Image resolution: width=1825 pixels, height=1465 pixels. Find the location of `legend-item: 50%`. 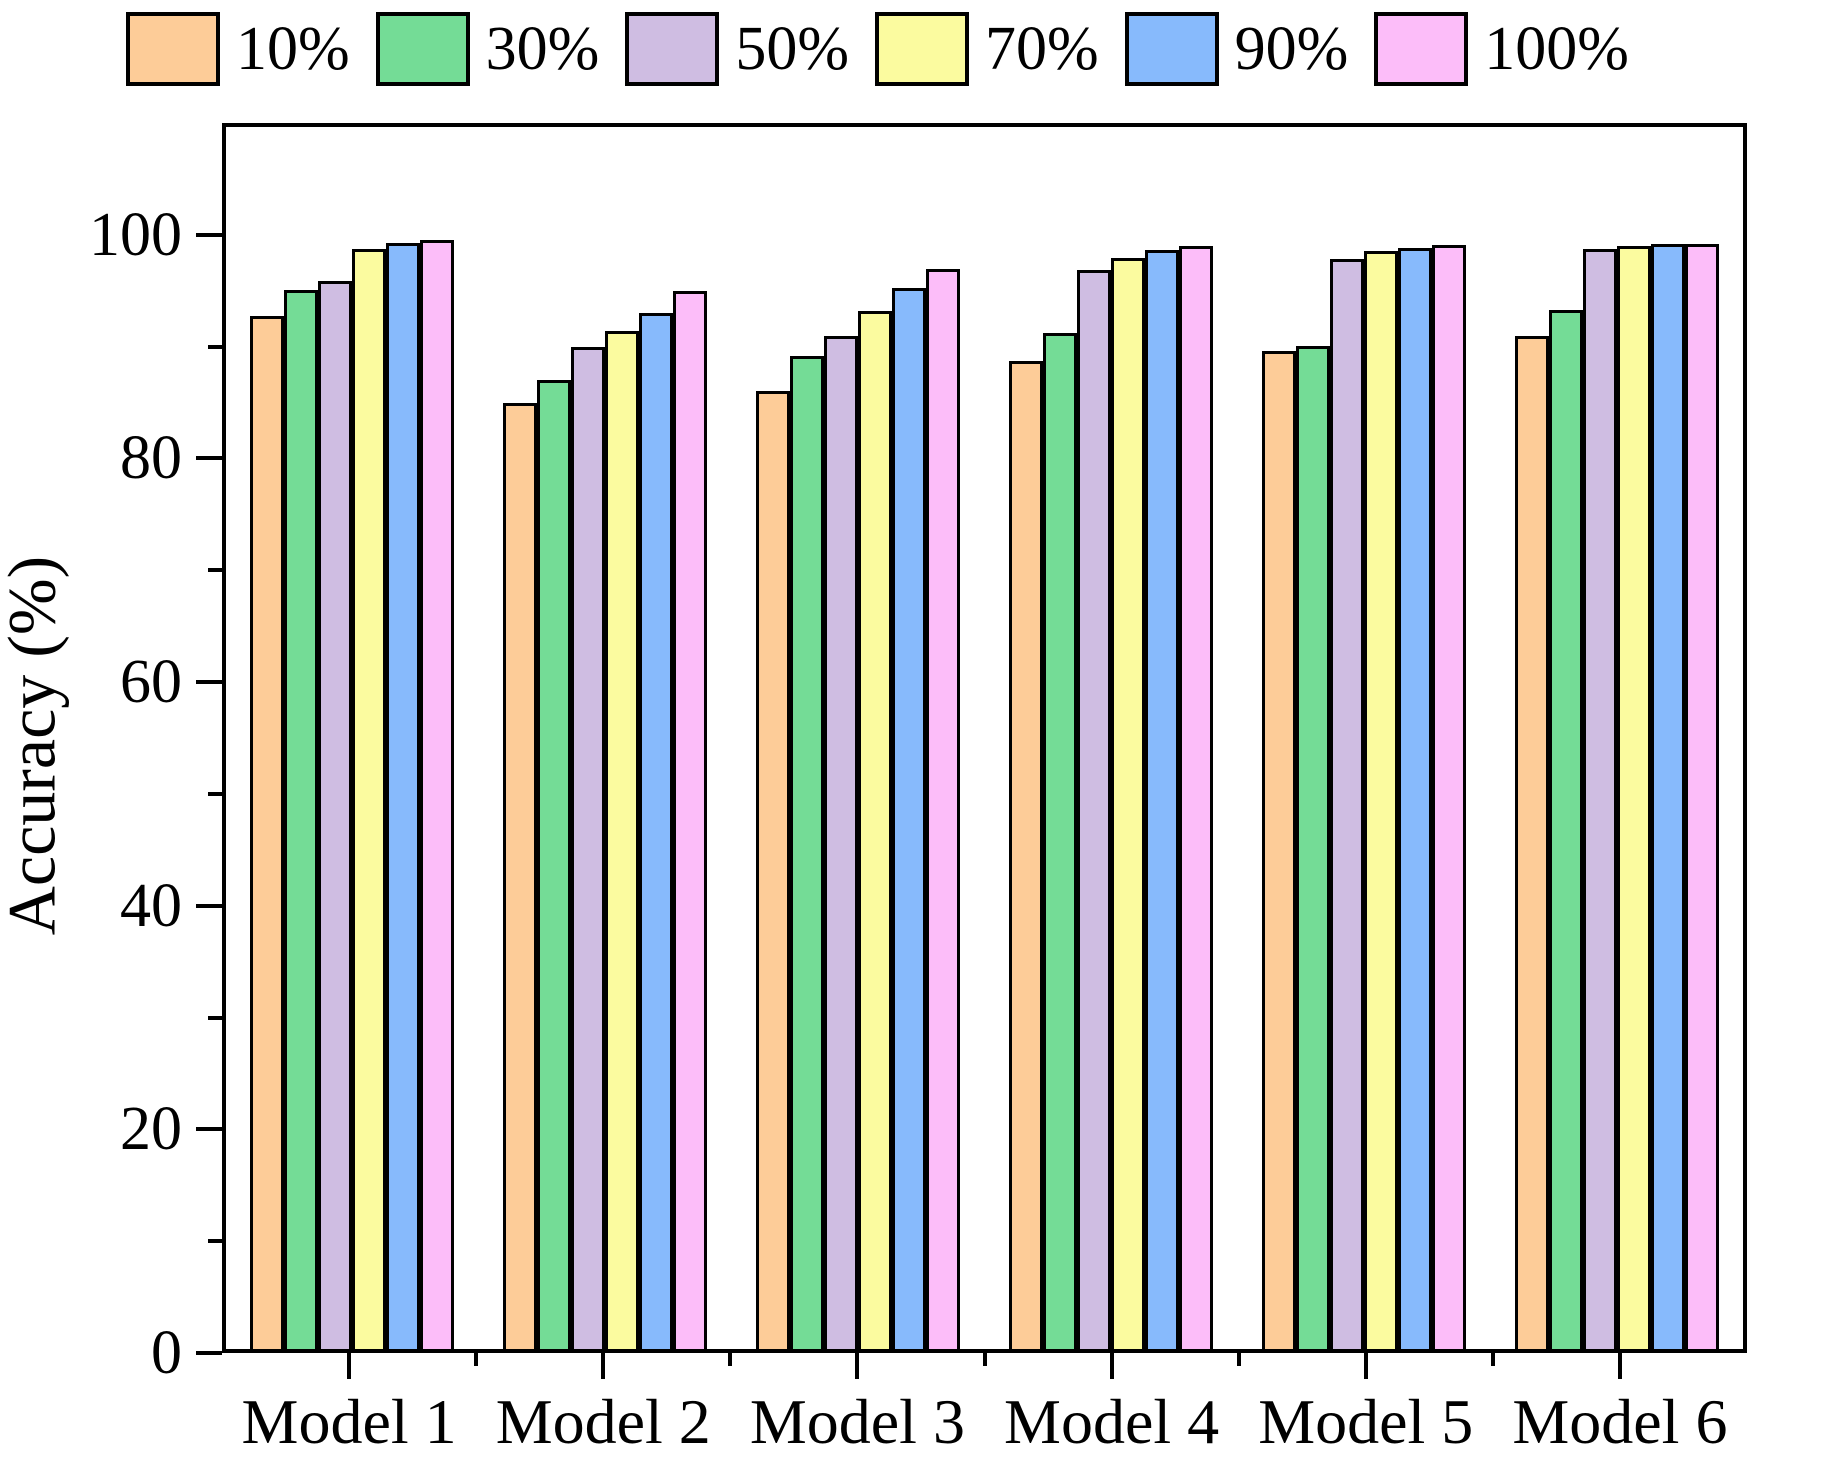

legend-item: 50% is located at coordinates (737, 49).